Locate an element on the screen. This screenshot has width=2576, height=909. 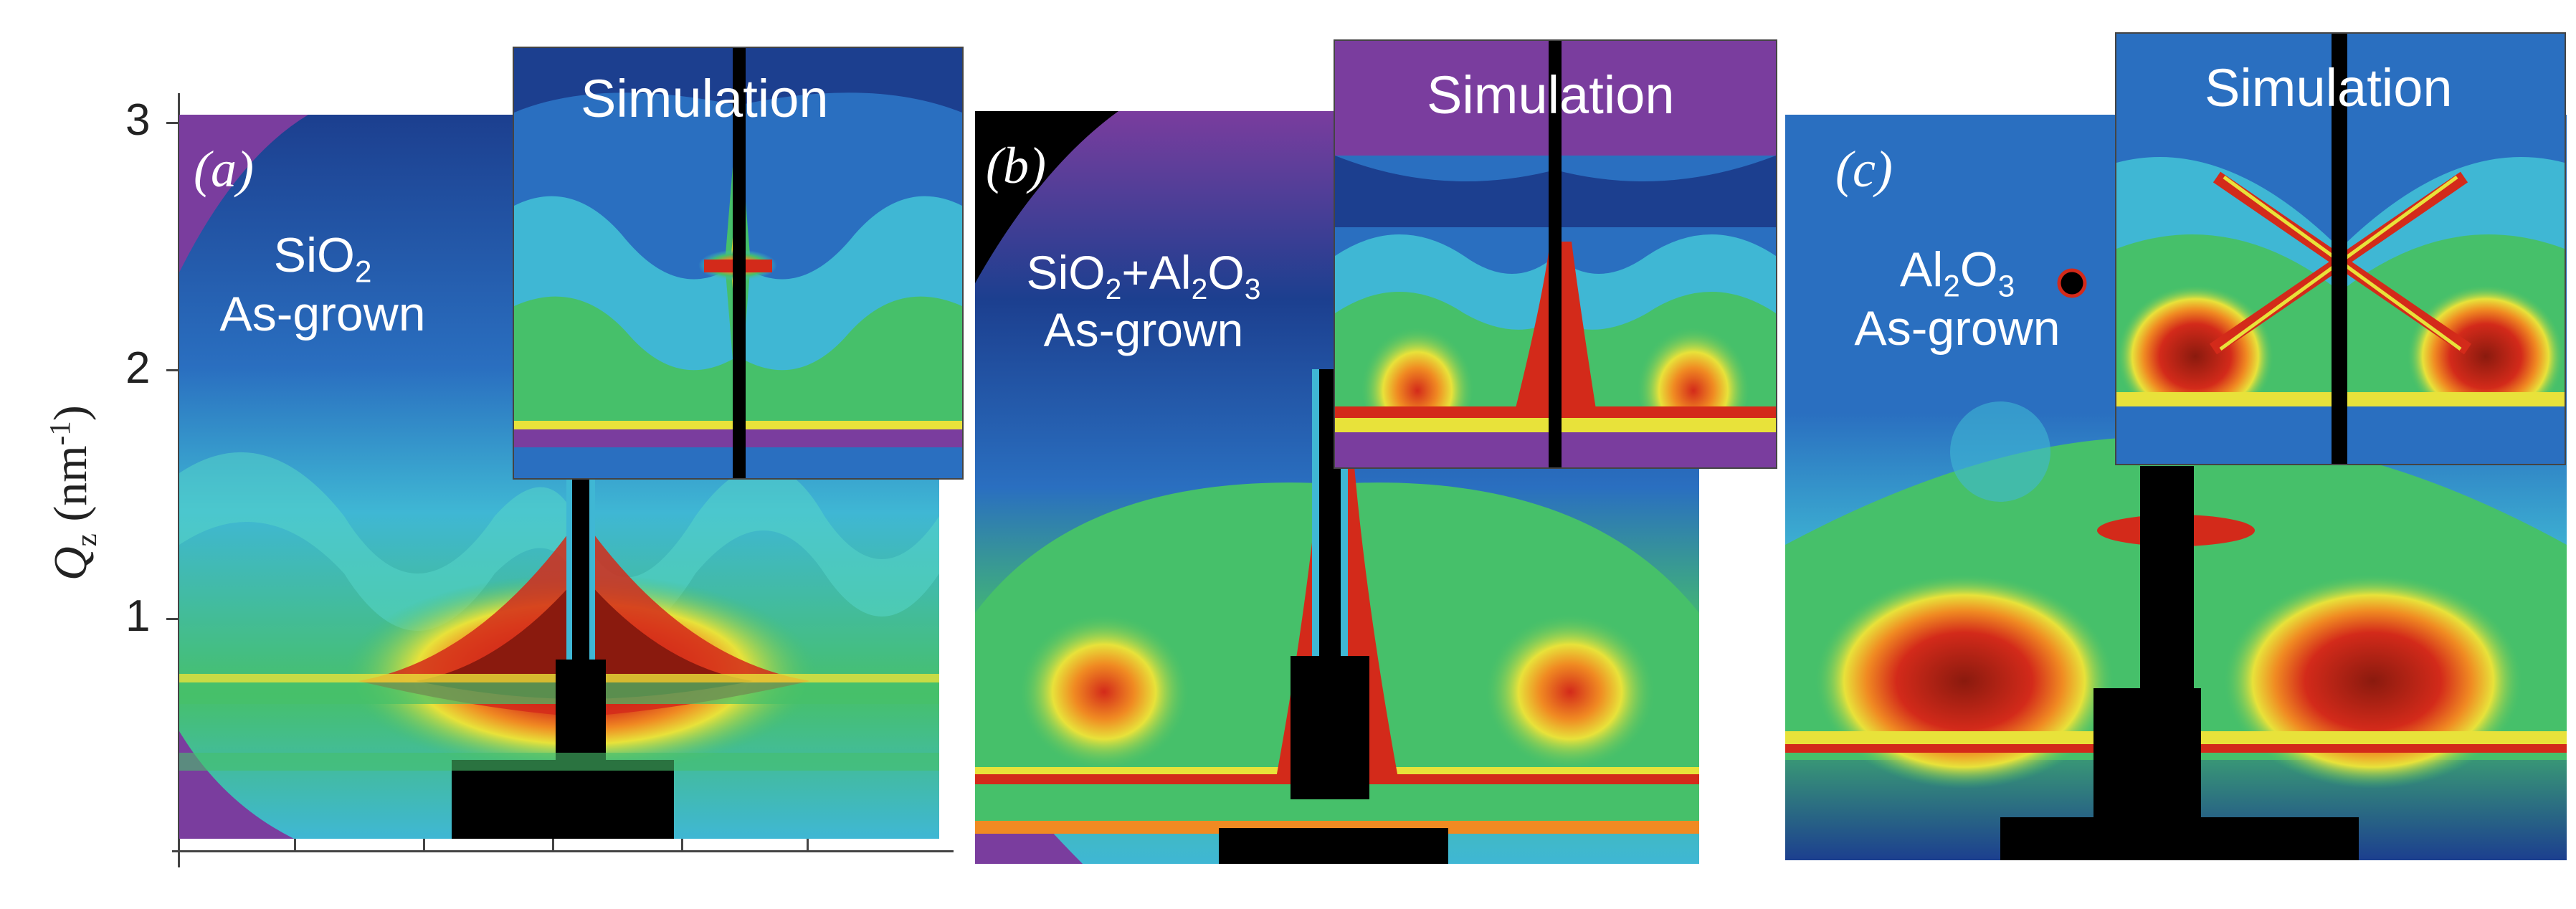
panel-c-letter: (c) is located at coordinates (1864, 169).